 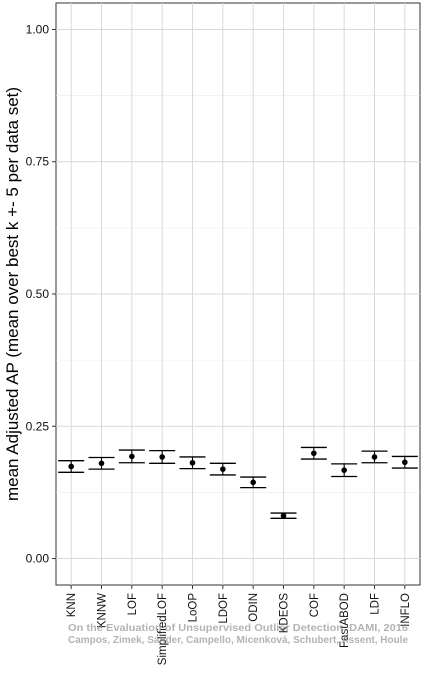 I want to click on data-point-fastabod, so click(x=344, y=470).